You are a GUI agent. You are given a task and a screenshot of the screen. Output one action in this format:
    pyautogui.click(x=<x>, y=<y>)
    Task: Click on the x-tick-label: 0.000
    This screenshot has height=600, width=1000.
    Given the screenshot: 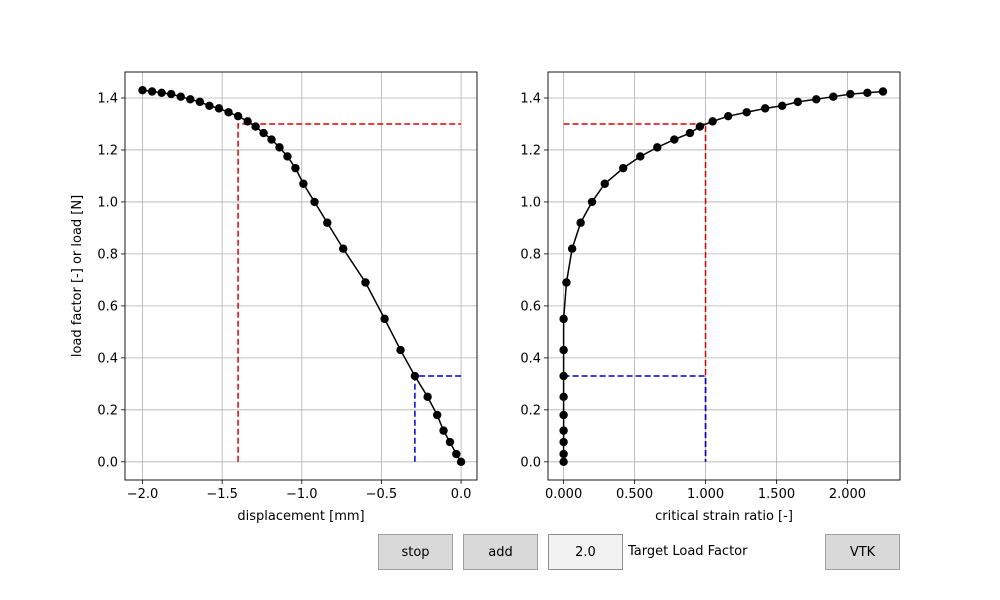 What is the action you would take?
    pyautogui.click(x=563, y=494)
    